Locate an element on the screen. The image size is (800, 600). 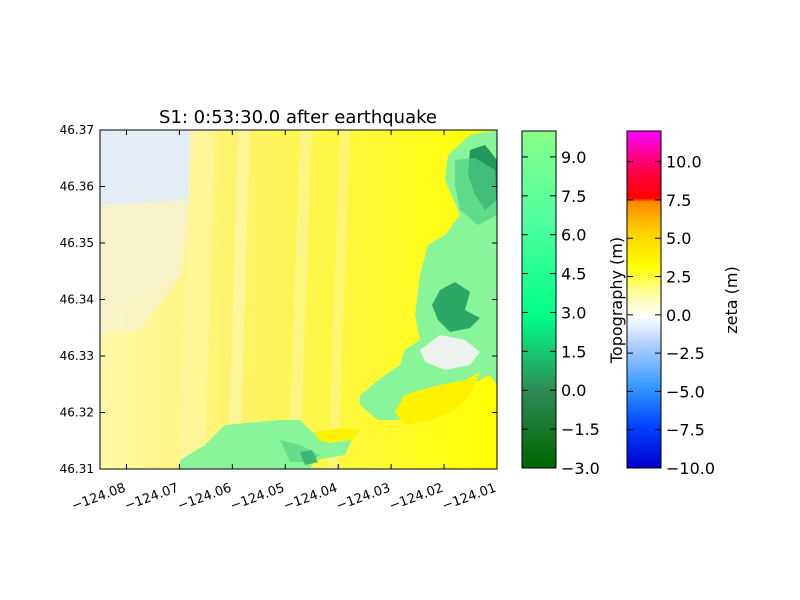
zeta-colorbar-ticks: −10.0 −7.5 −5.0 −2.5 0.0 2.5 5.0 7.5 10.0 is located at coordinates (671, 315).